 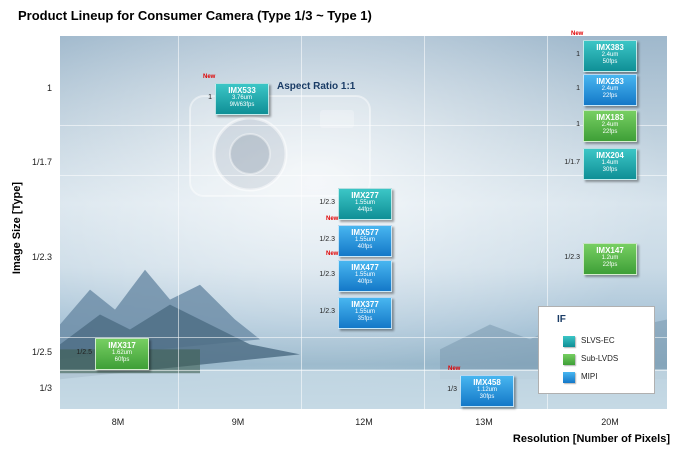 I want to click on x-tick-label: 13M, so click(x=484, y=422).